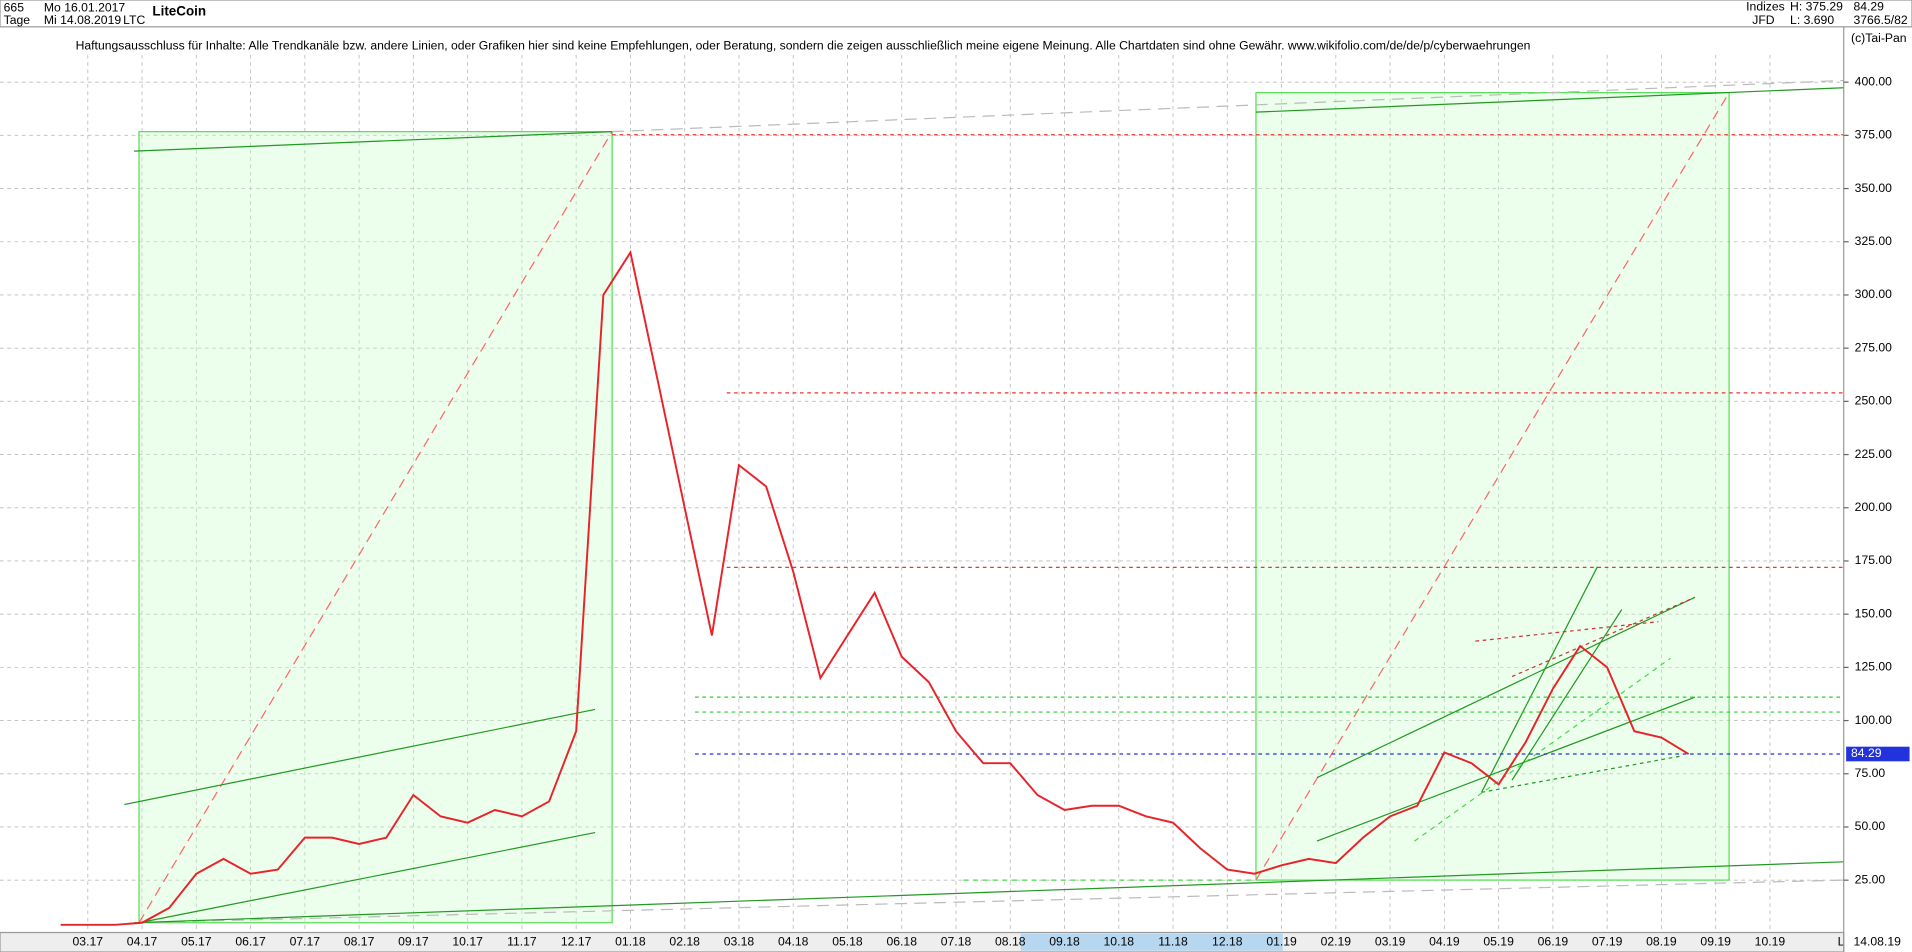 Image resolution: width=1912 pixels, height=952 pixels. Describe the element at coordinates (305, 941) in the screenshot. I see `x-tick-label: 07.17` at that location.